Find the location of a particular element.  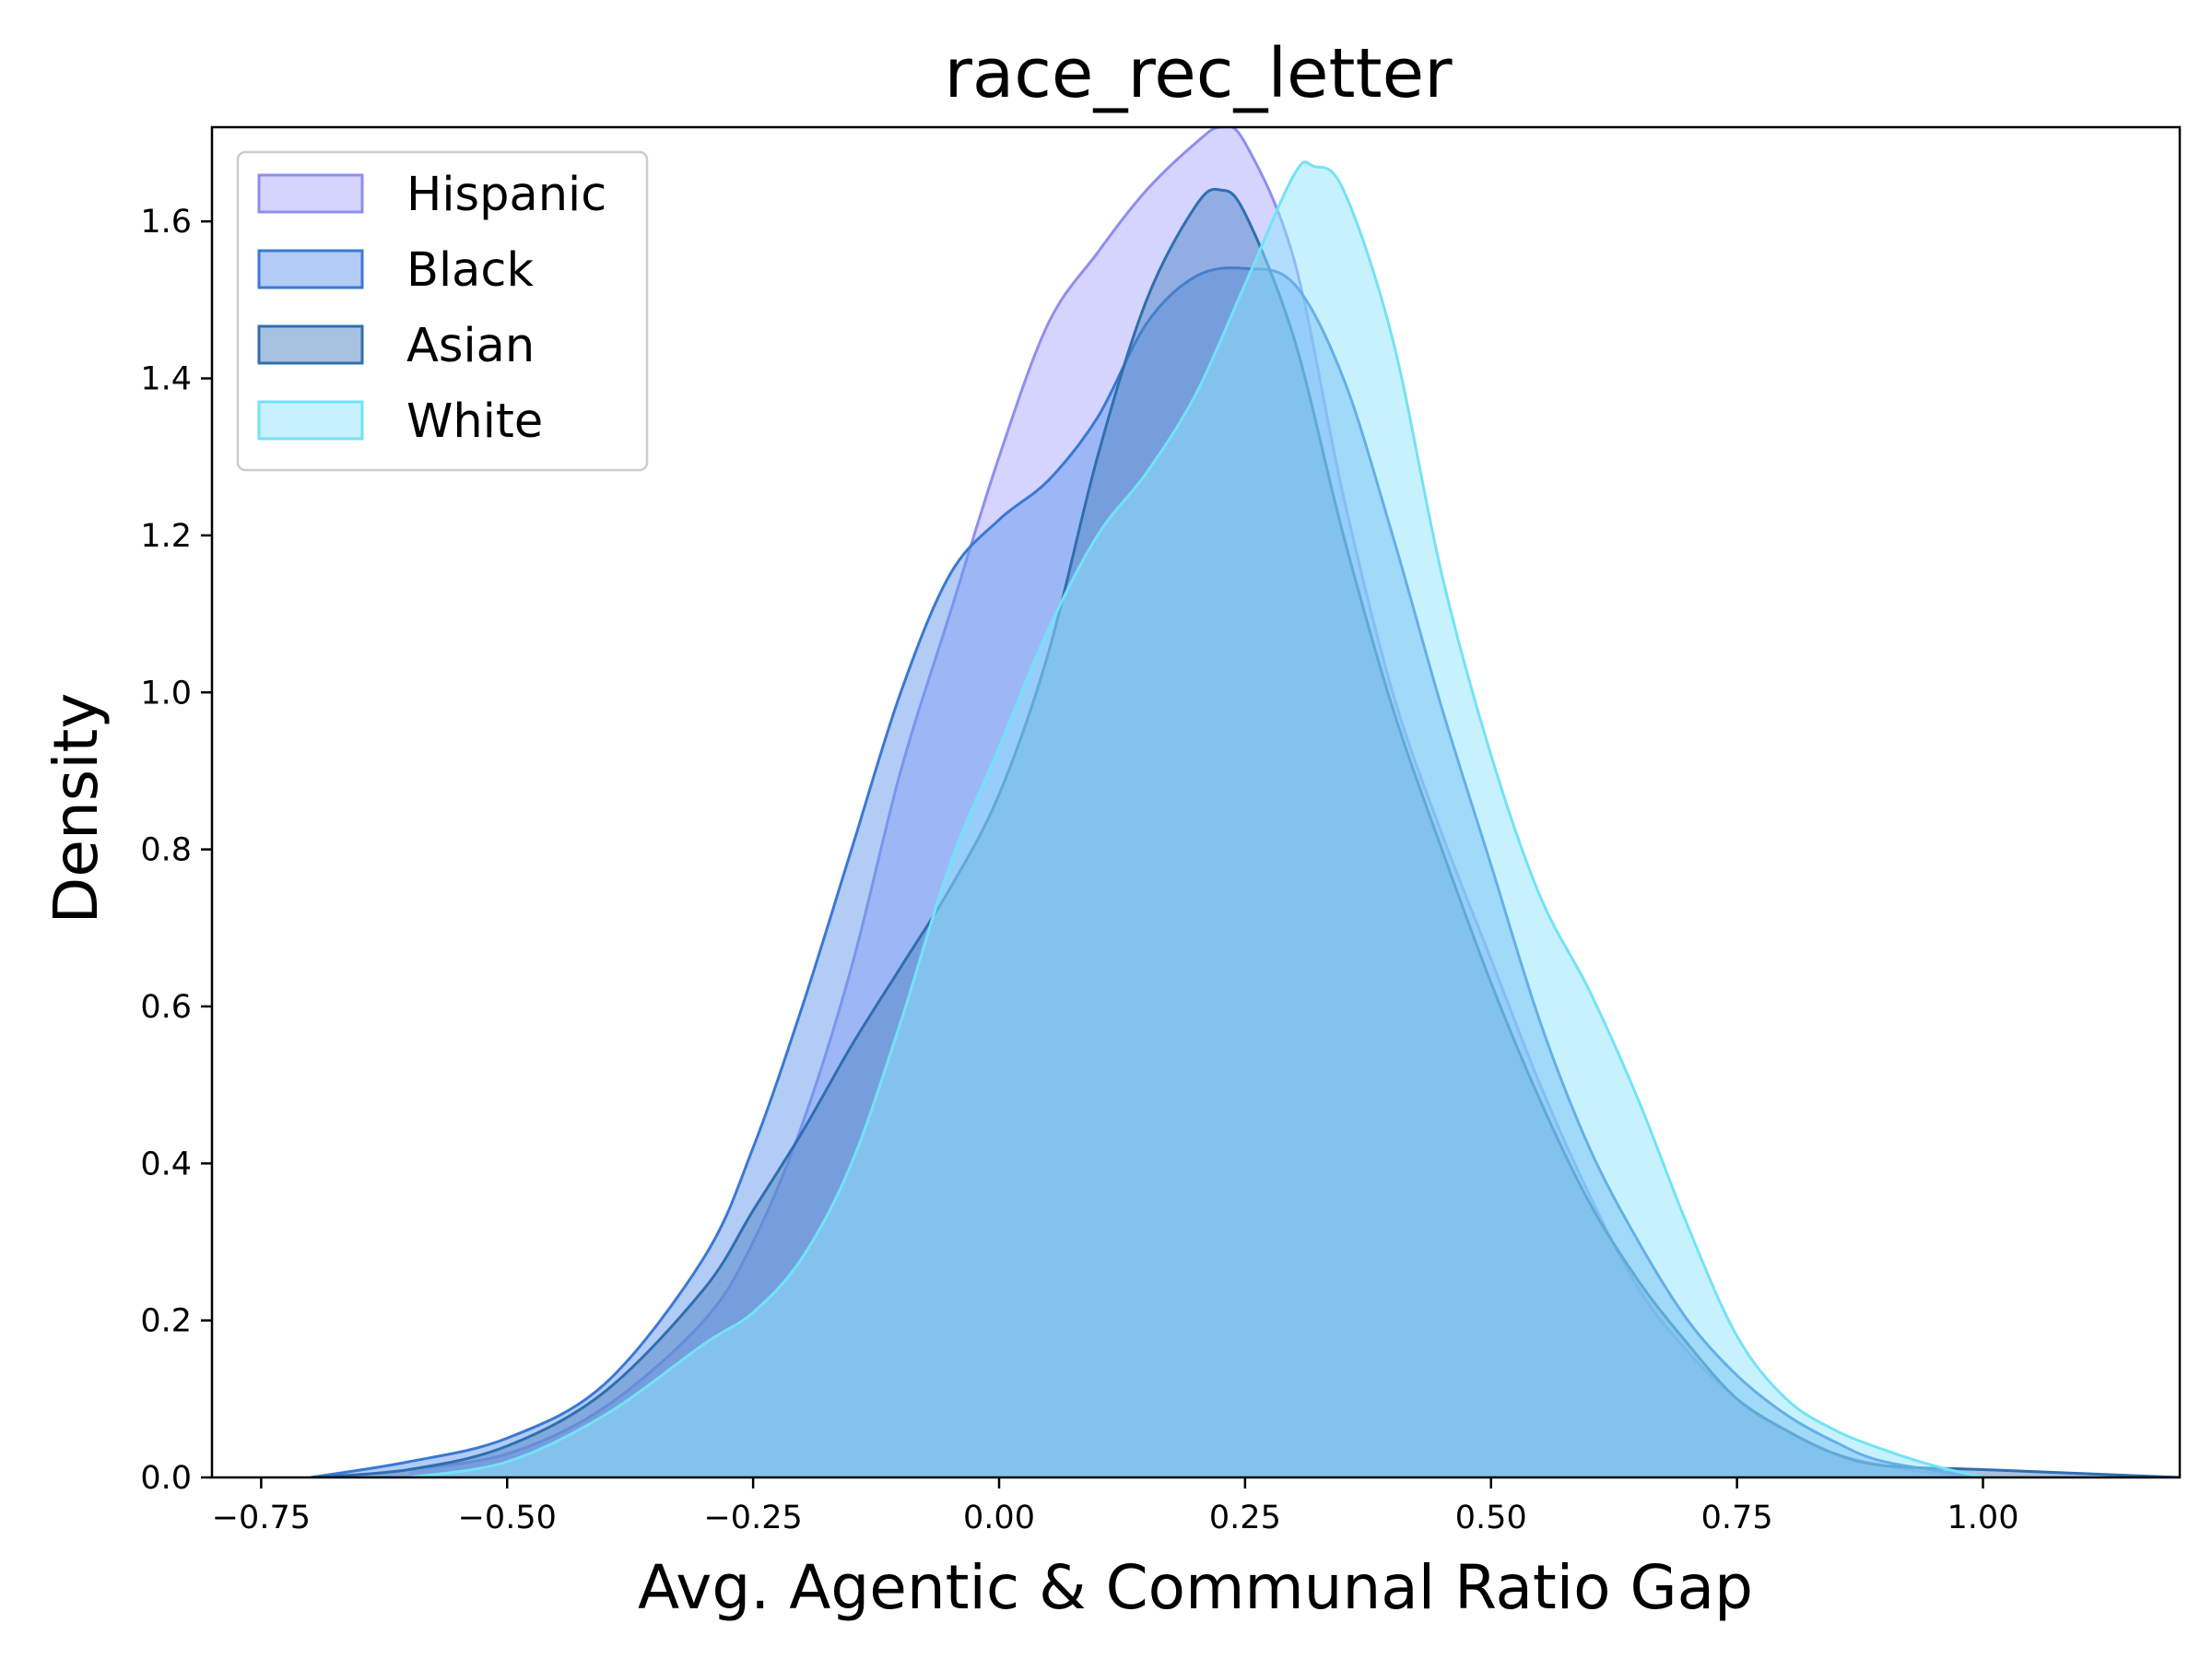

x-tick-label: 0.25 is located at coordinates (1245, 1518).